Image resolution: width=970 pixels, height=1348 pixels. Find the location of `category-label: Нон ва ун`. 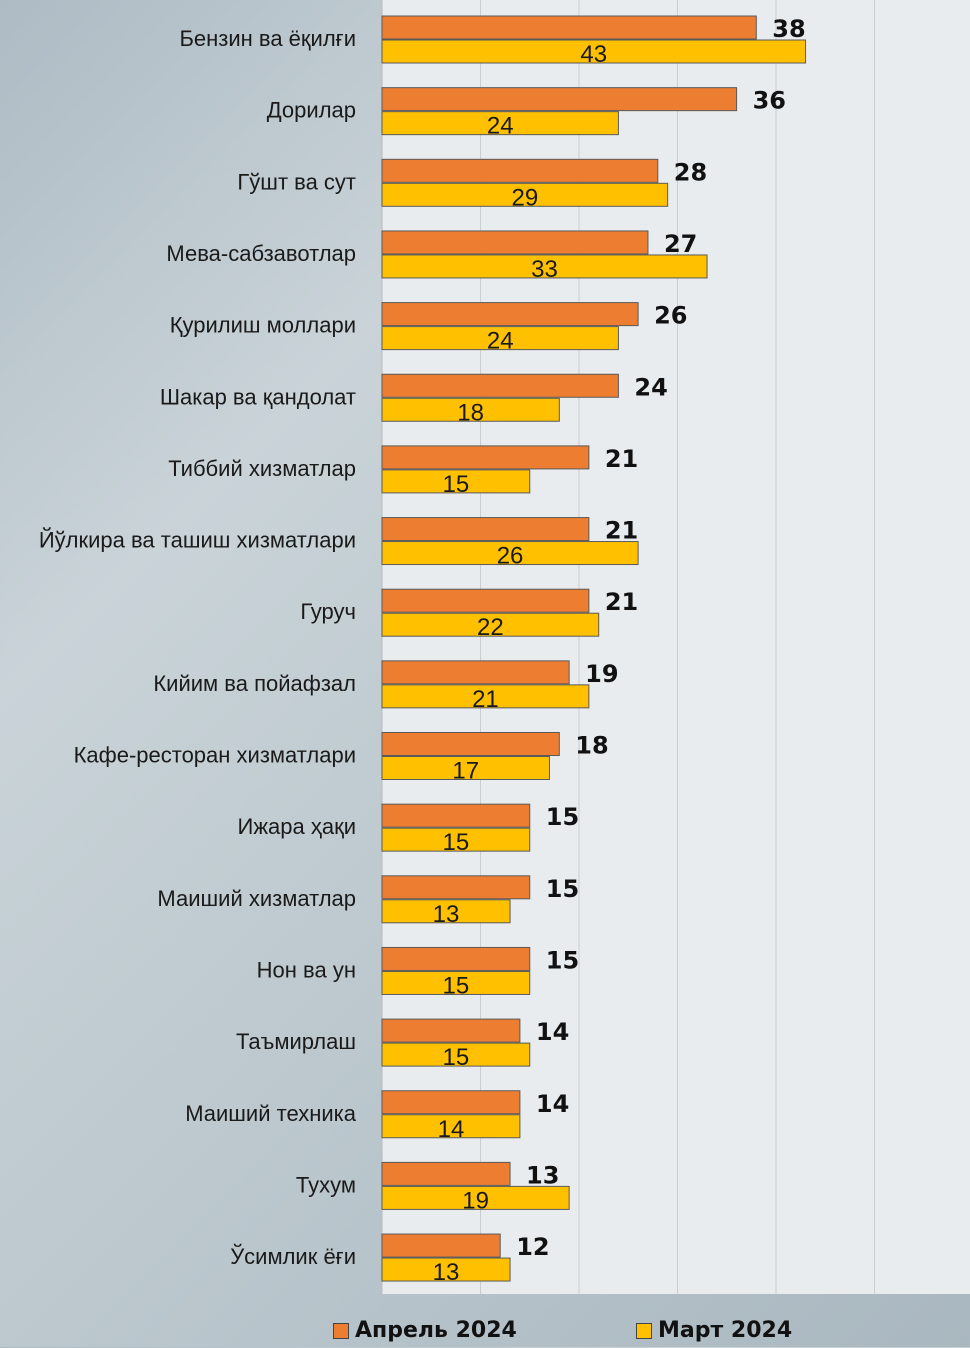

category-label: Нон ва ун is located at coordinates (306, 969).